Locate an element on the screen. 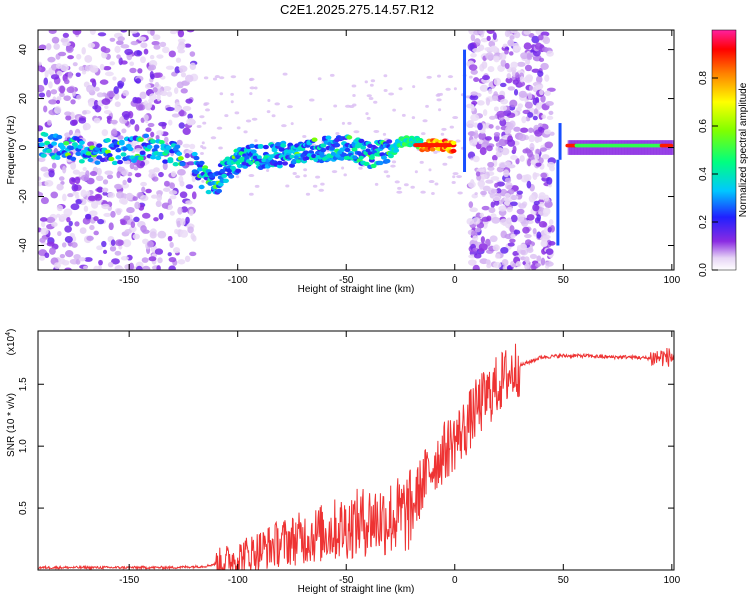  top-y-tick-label: 20 is located at coordinates (23, 99).